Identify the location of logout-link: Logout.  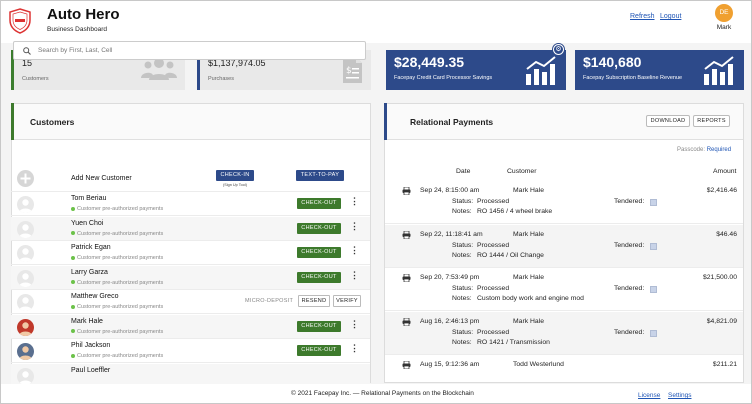
(671, 16).